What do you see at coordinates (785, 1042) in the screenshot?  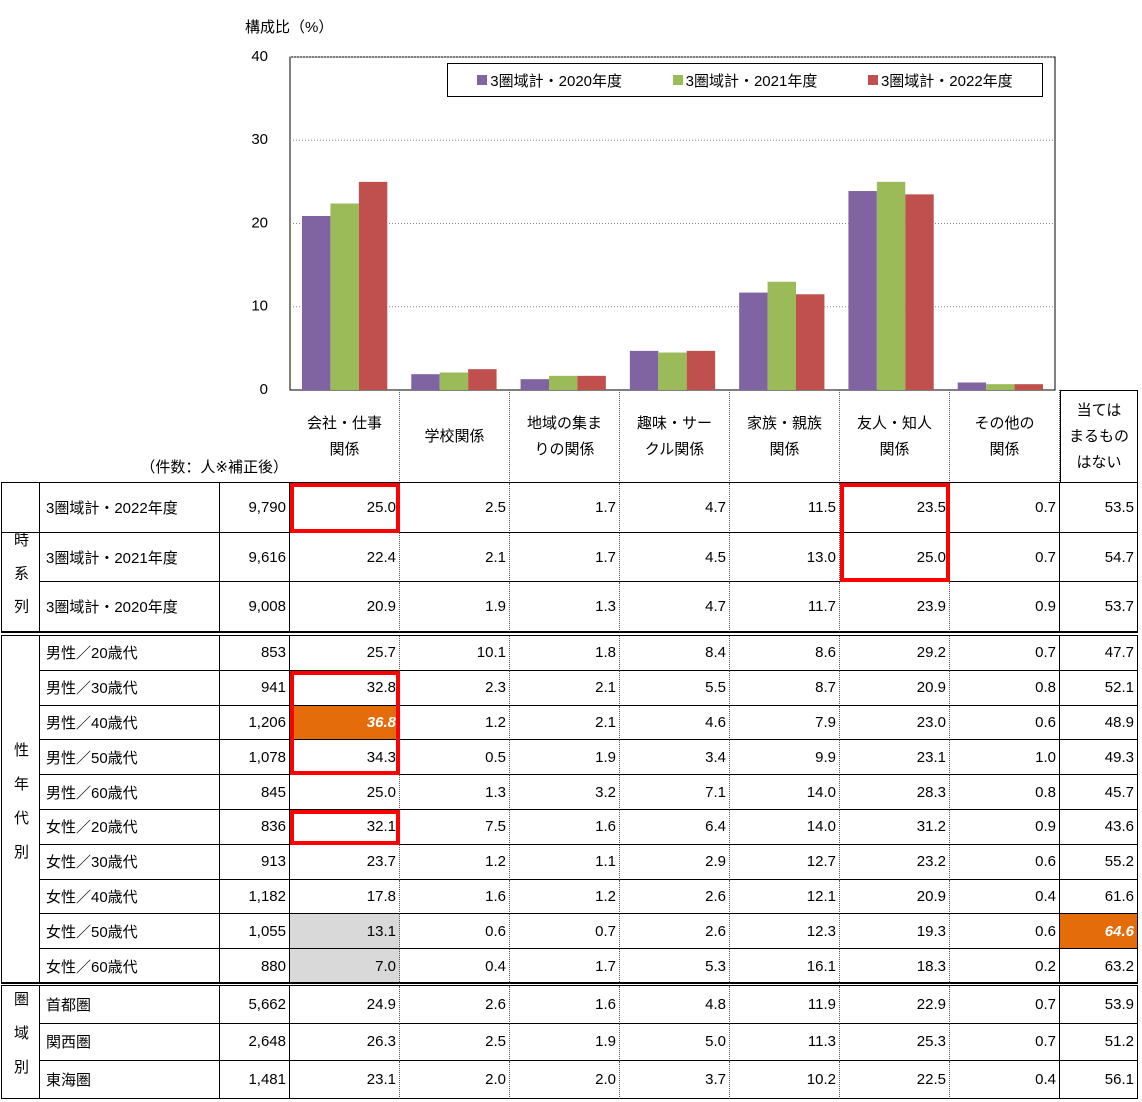 I see `cell: 11.3` at bounding box center [785, 1042].